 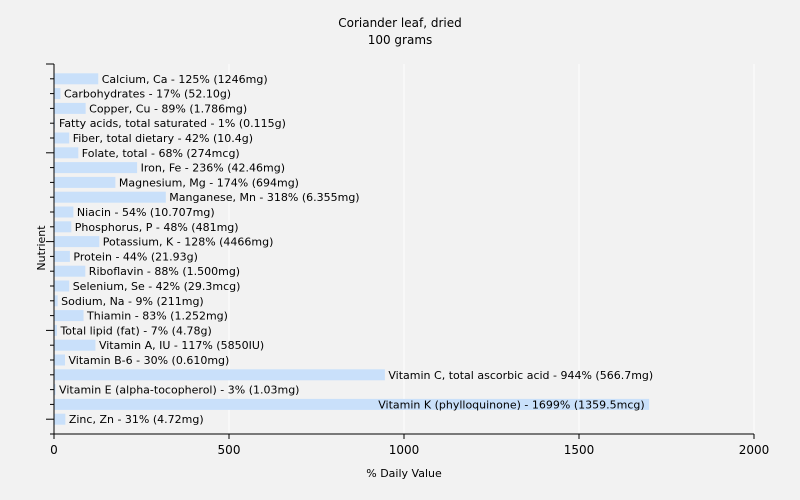 I want to click on bar-label: Protein - 44% (21.93g), so click(x=135, y=256).